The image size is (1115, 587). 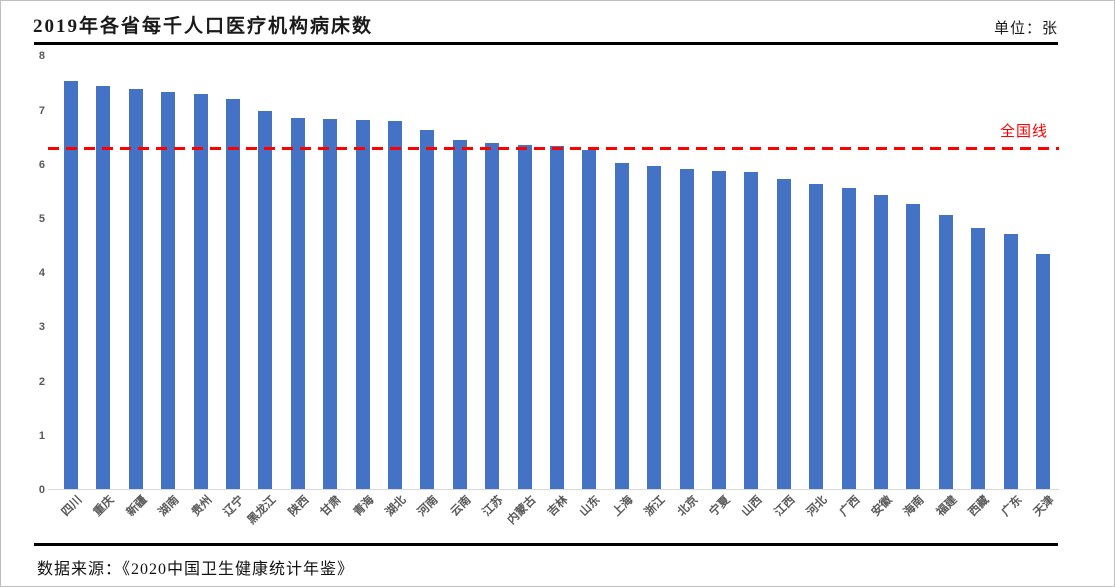 What do you see at coordinates (783, 334) in the screenshot?
I see `bar-江西` at bounding box center [783, 334].